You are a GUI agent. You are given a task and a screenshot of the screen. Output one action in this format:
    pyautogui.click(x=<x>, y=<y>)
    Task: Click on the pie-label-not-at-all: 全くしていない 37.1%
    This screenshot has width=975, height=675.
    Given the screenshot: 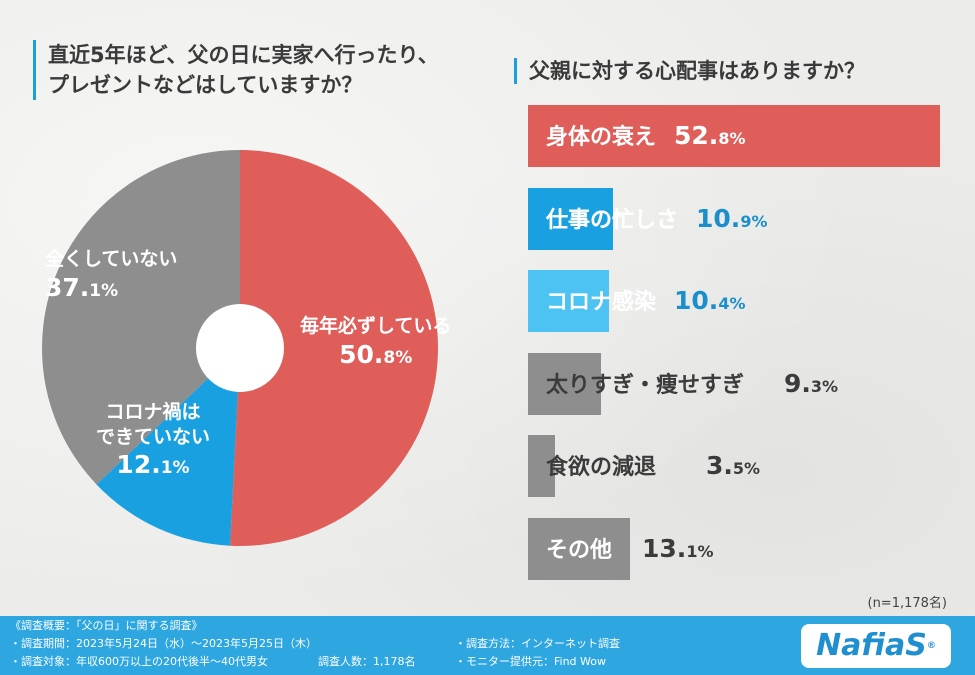 What is the action you would take?
    pyautogui.click(x=111, y=275)
    